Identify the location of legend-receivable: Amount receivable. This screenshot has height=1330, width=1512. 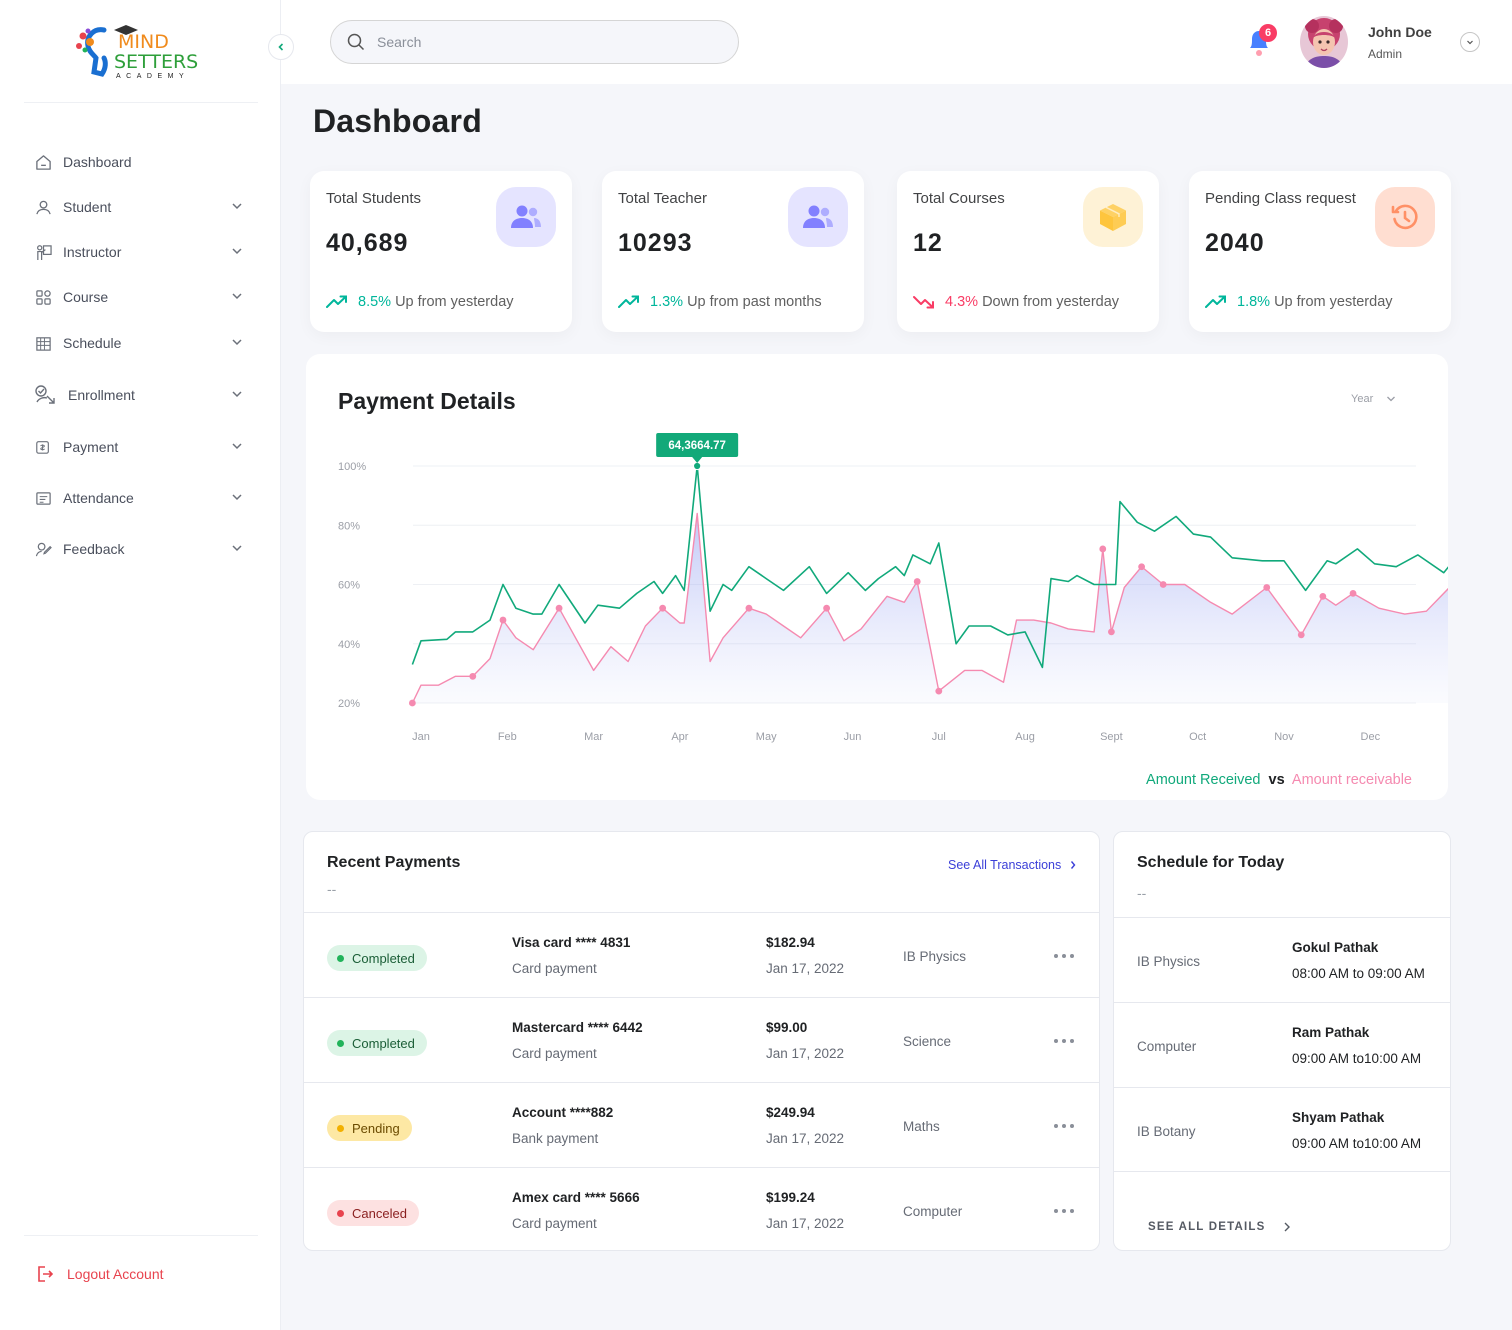
(1351, 780).